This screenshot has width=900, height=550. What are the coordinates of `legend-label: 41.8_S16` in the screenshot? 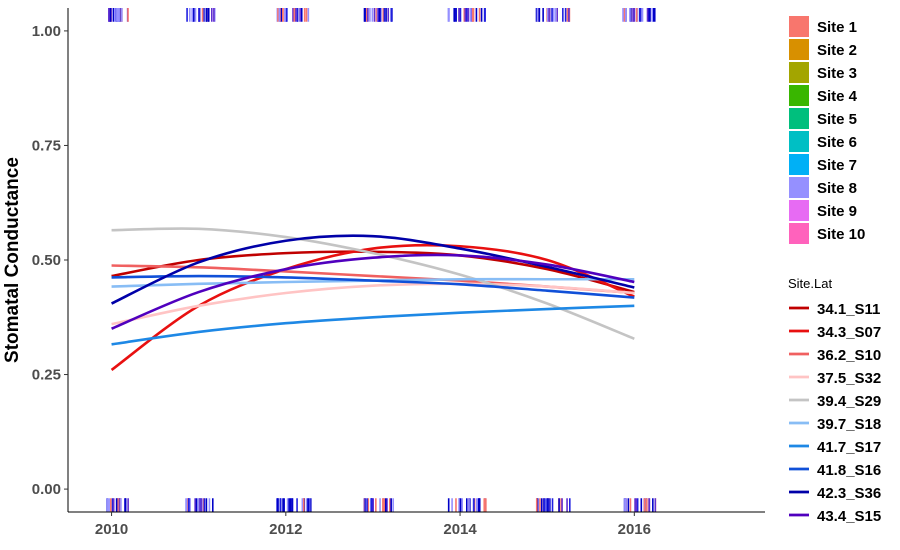 It's located at (849, 470).